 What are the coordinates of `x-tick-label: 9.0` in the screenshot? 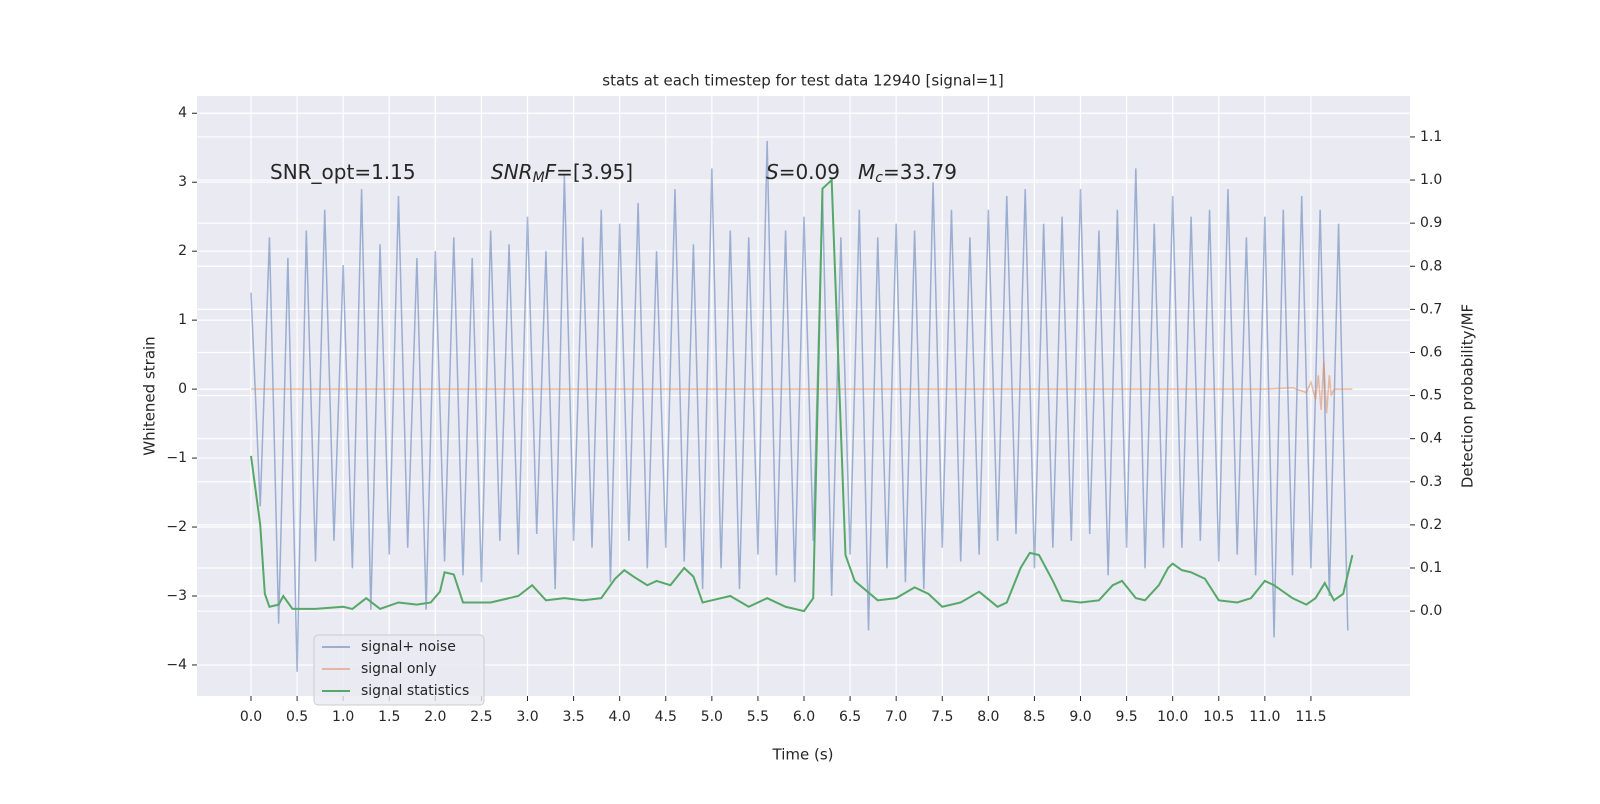 It's located at (1080, 717).